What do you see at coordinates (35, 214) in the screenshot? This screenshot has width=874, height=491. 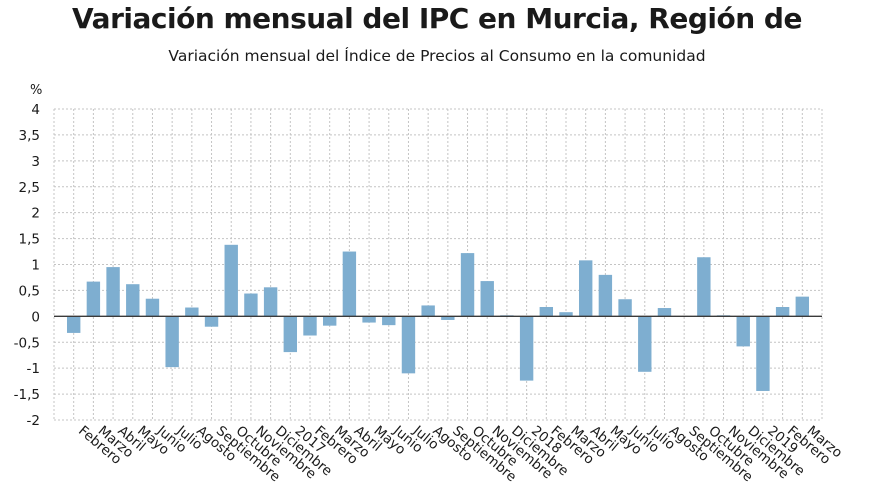 I see `y-tick-label: 2` at bounding box center [35, 214].